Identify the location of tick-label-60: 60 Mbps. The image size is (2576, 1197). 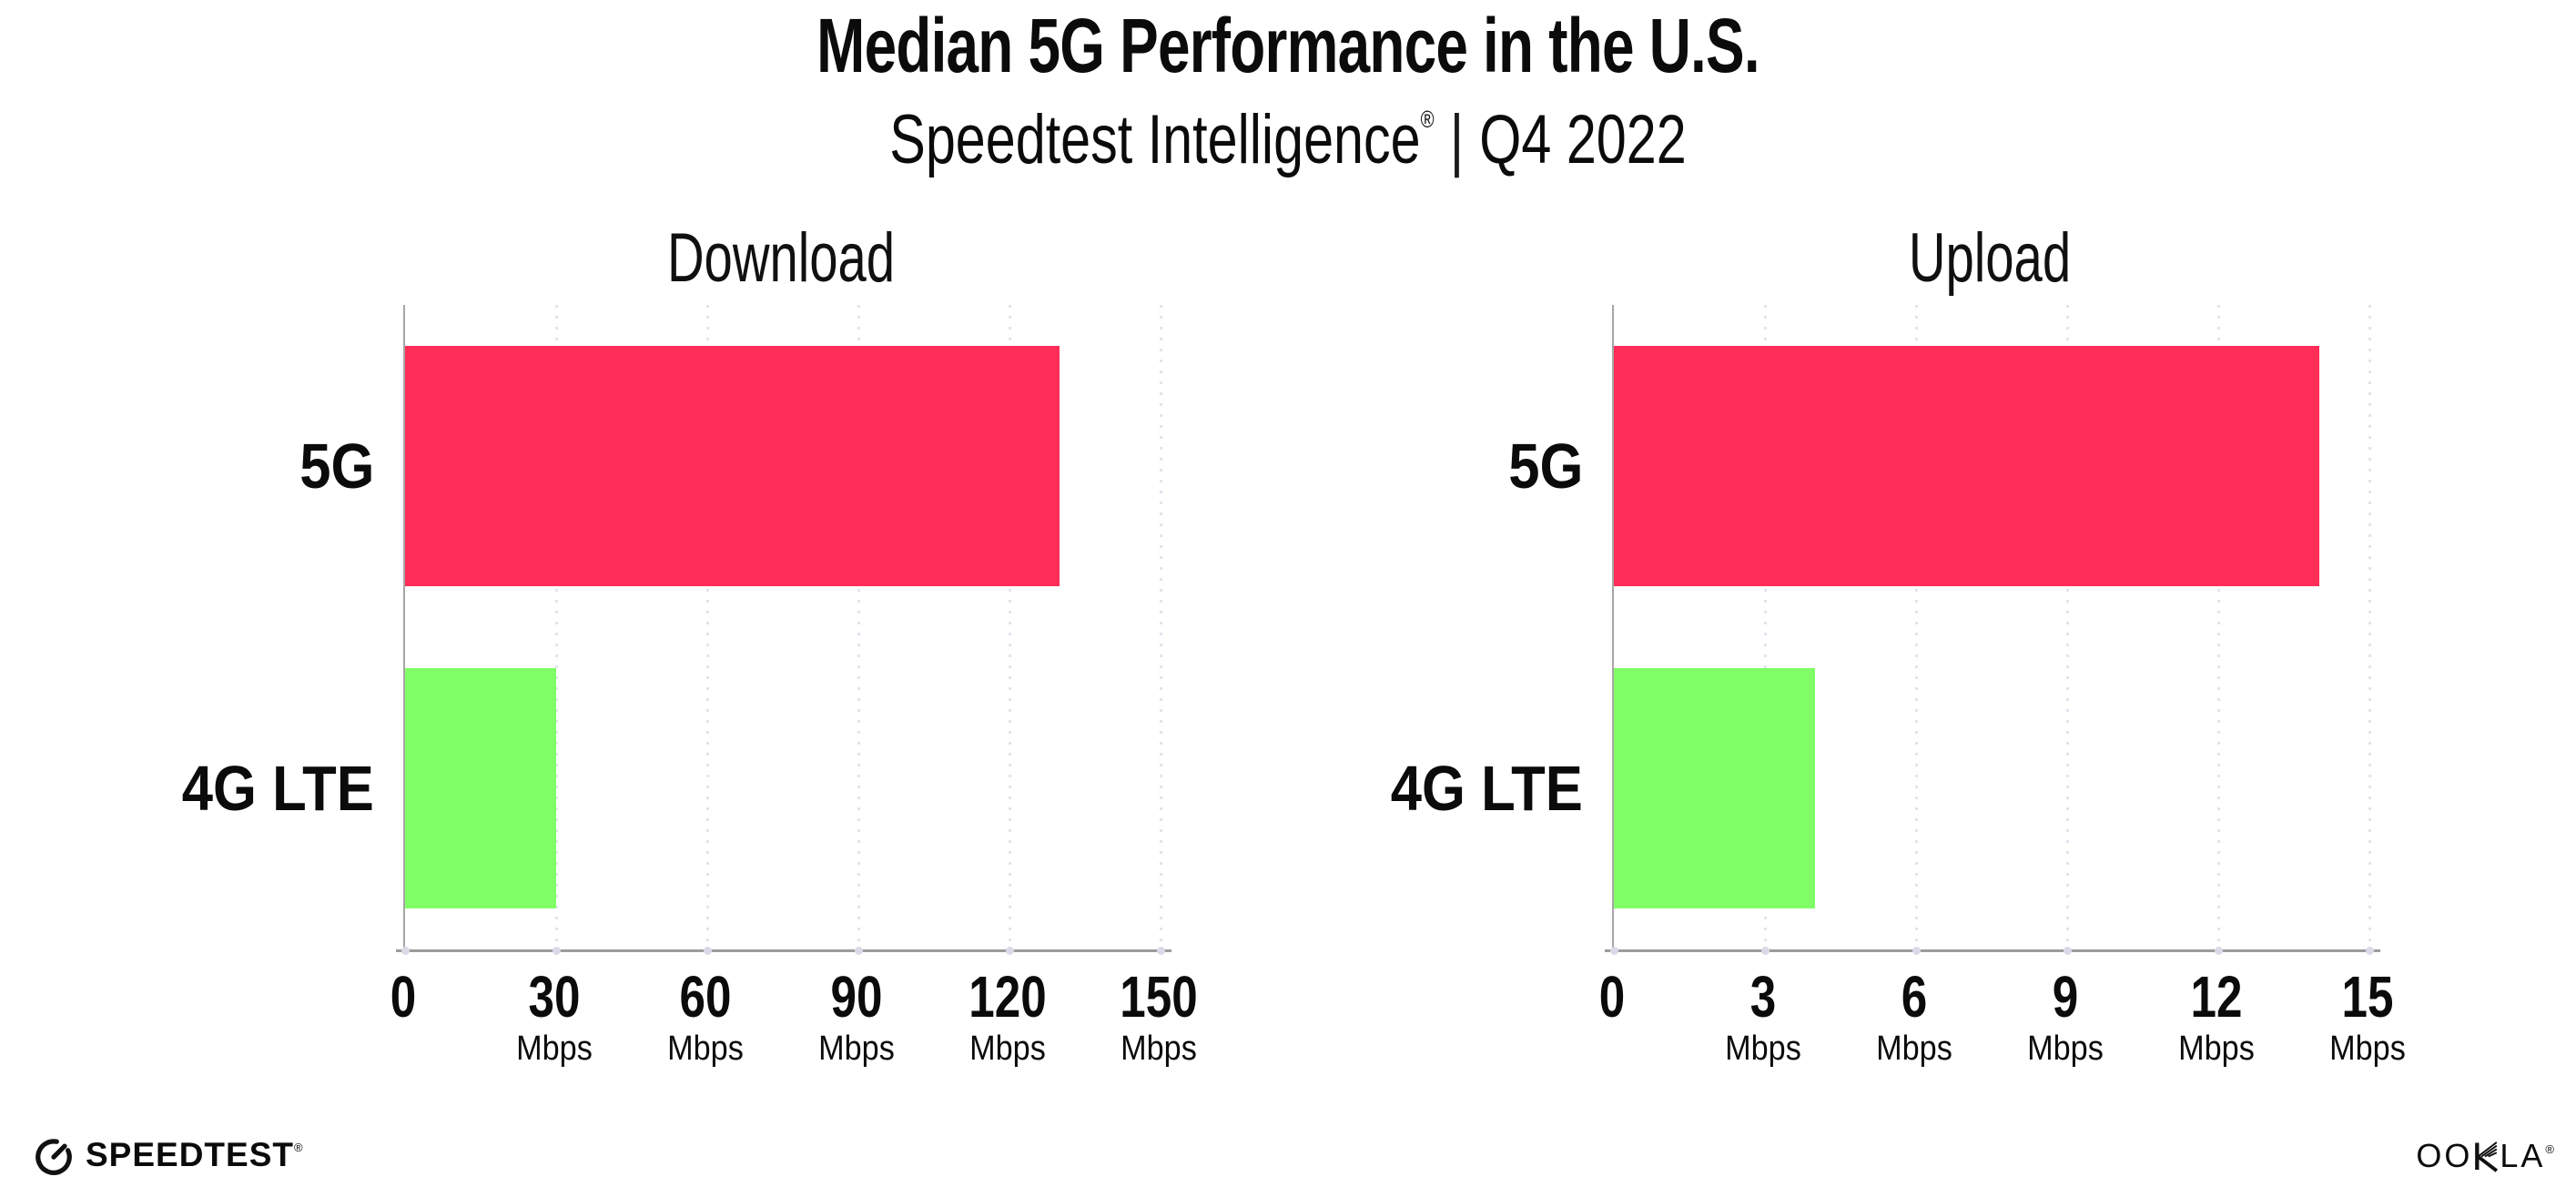
(705, 1018).